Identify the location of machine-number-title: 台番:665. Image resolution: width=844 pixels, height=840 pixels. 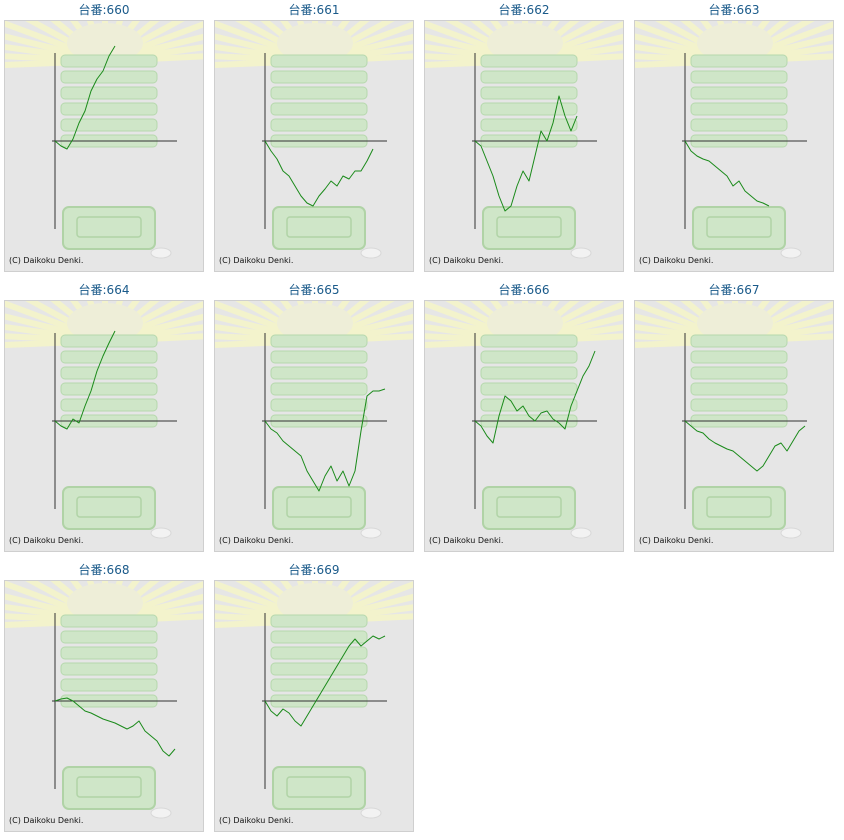
(314, 290).